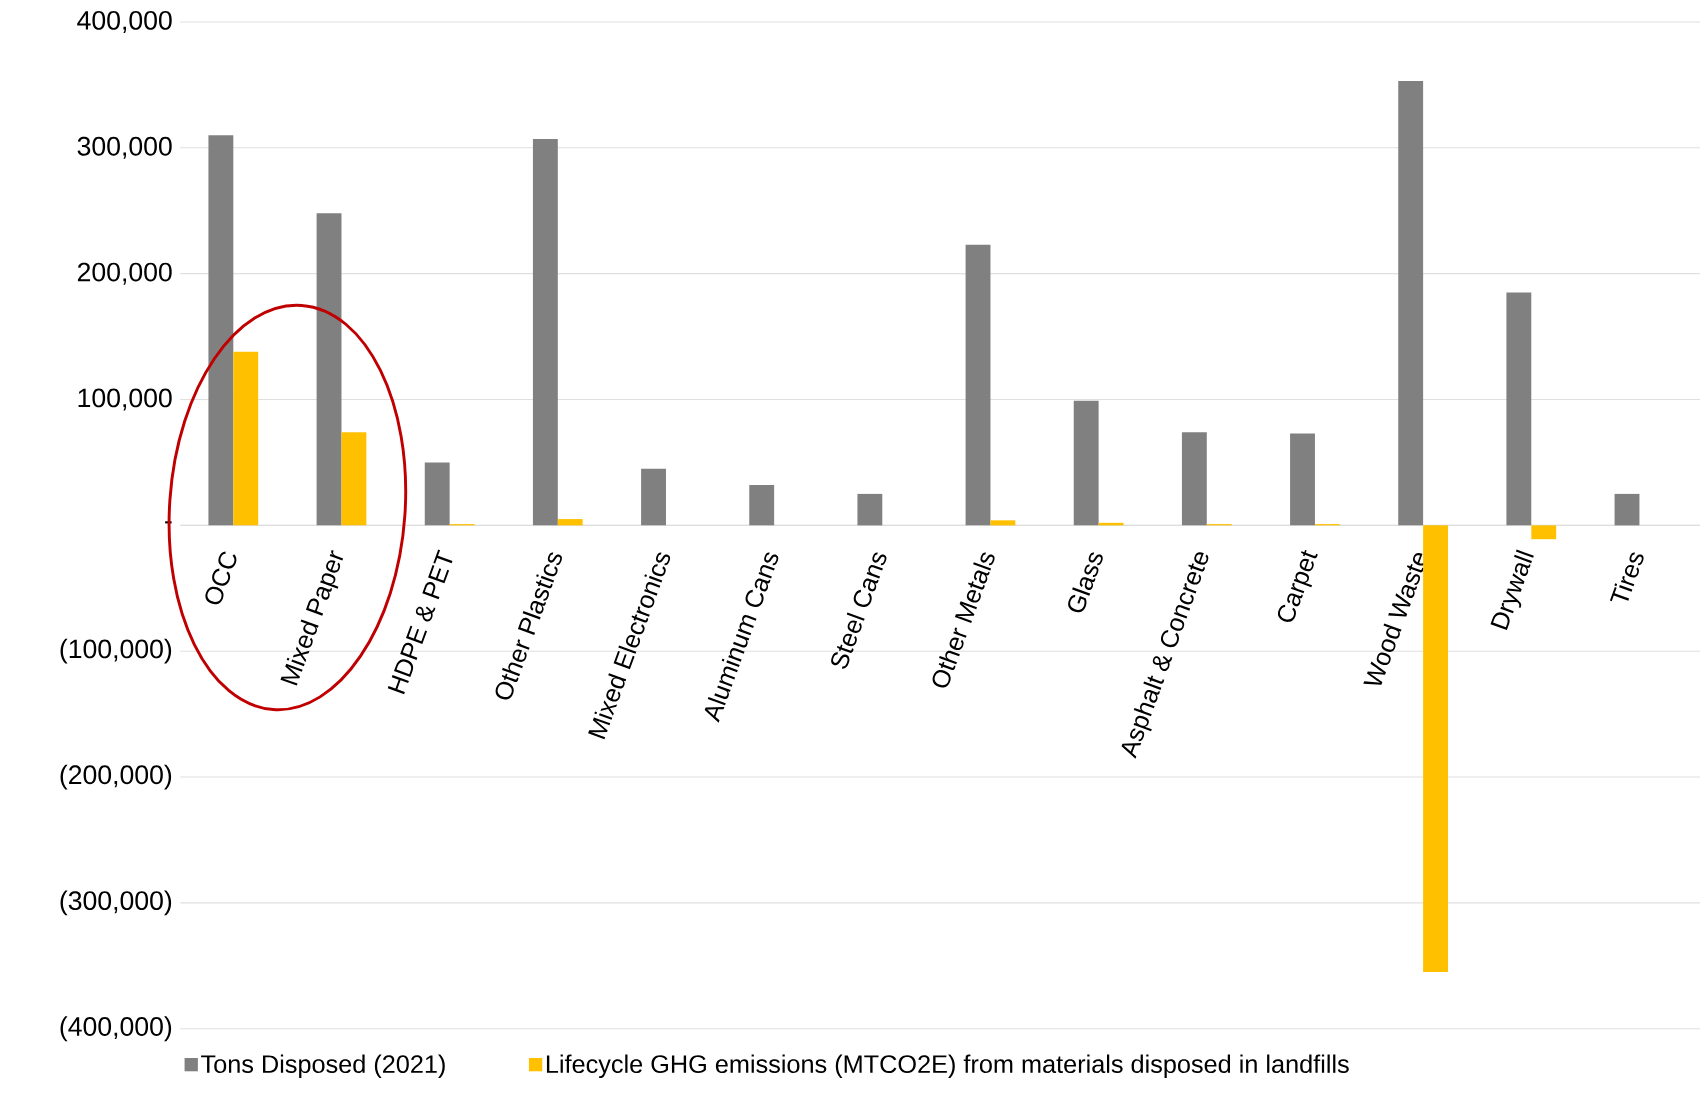 This screenshot has height=1105, width=1700. What do you see at coordinates (221, 578) in the screenshot?
I see `x-tick-label: OCC` at bounding box center [221, 578].